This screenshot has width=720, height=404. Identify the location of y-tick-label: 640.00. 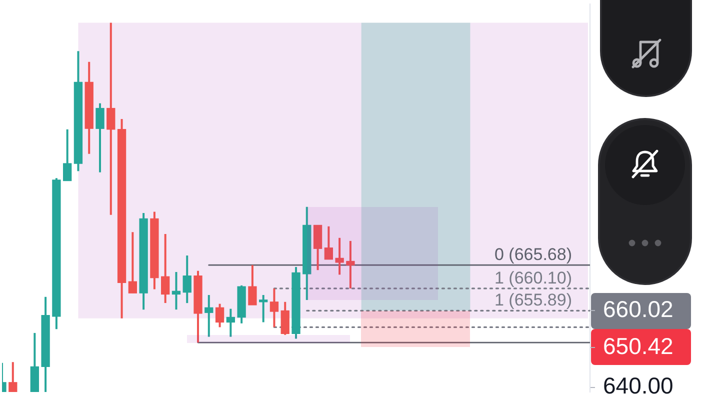
(638, 385).